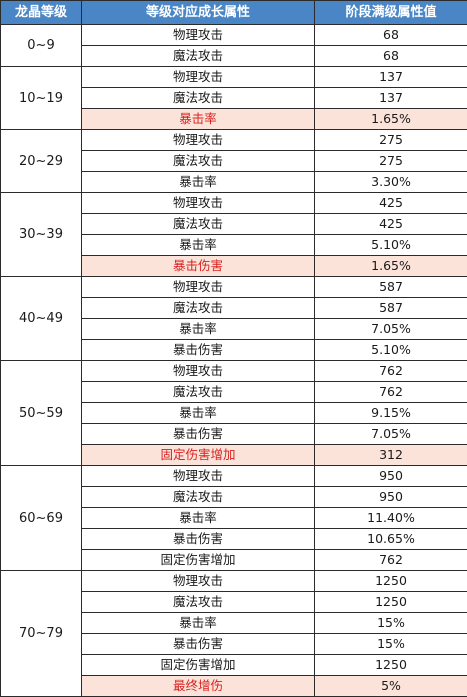  I want to click on attribute-value-cell: 11.40%, so click(391, 518).